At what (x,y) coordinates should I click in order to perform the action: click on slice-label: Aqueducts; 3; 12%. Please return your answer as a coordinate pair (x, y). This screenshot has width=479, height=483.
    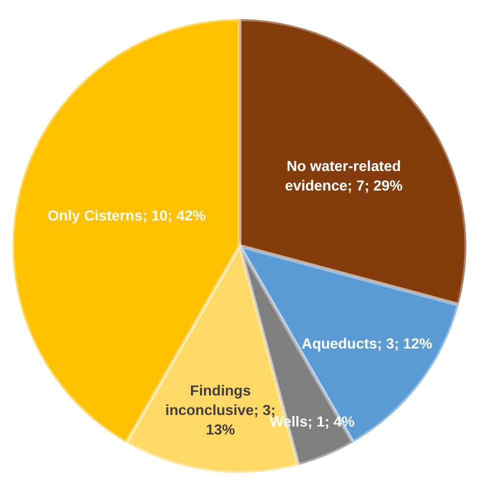
    Looking at the image, I should click on (367, 344).